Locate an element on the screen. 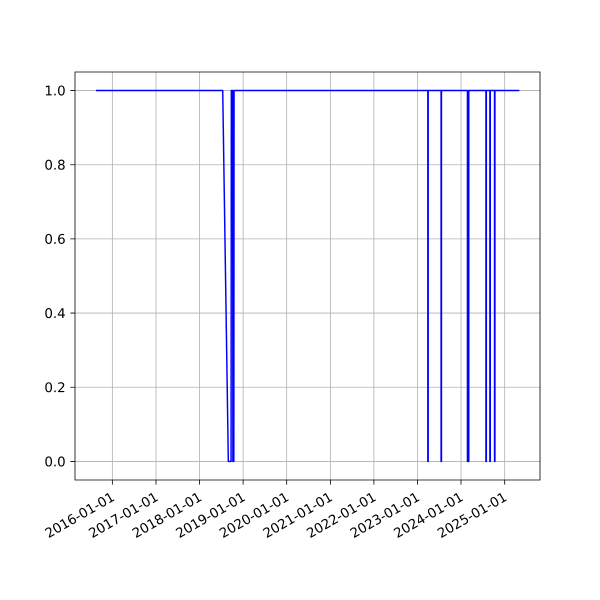  y-tick-label: 0.6 is located at coordinates (55, 239).